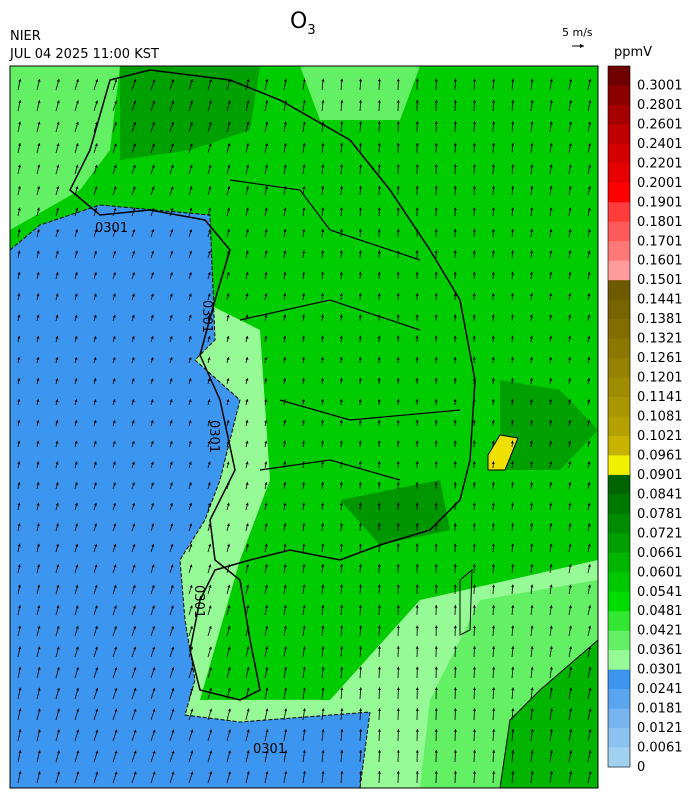 This screenshot has height=802, width=692. What do you see at coordinates (660, 222) in the screenshot?
I see `colorbar-label: 0.1801` at bounding box center [660, 222].